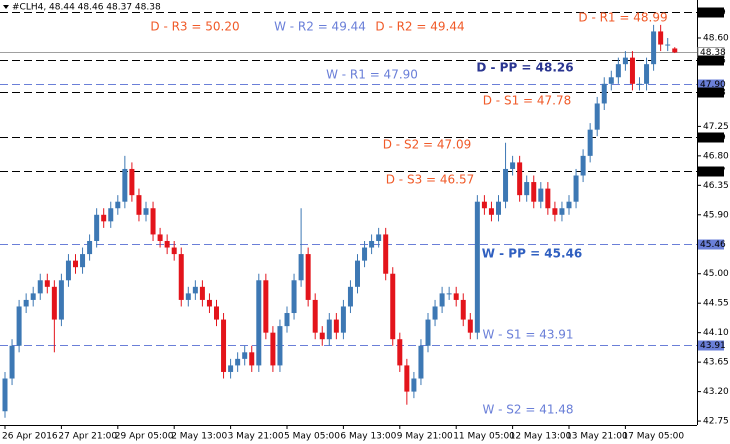 The width and height of the screenshot is (730, 444). What do you see at coordinates (597, 437) in the screenshot?
I see `x-tick-label: 13 May 21:00` at bounding box center [597, 437].